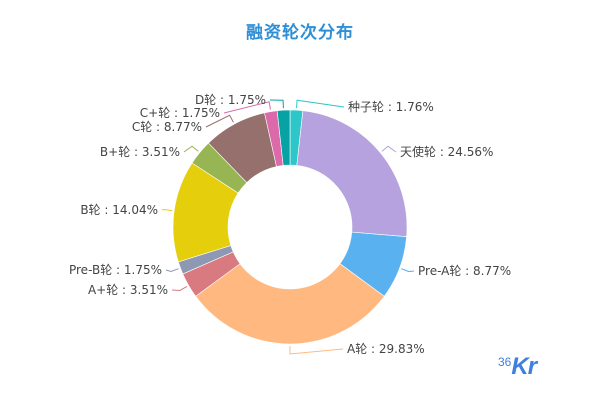  I want to click on 36kr-logo: 36Kr, so click(517, 367).